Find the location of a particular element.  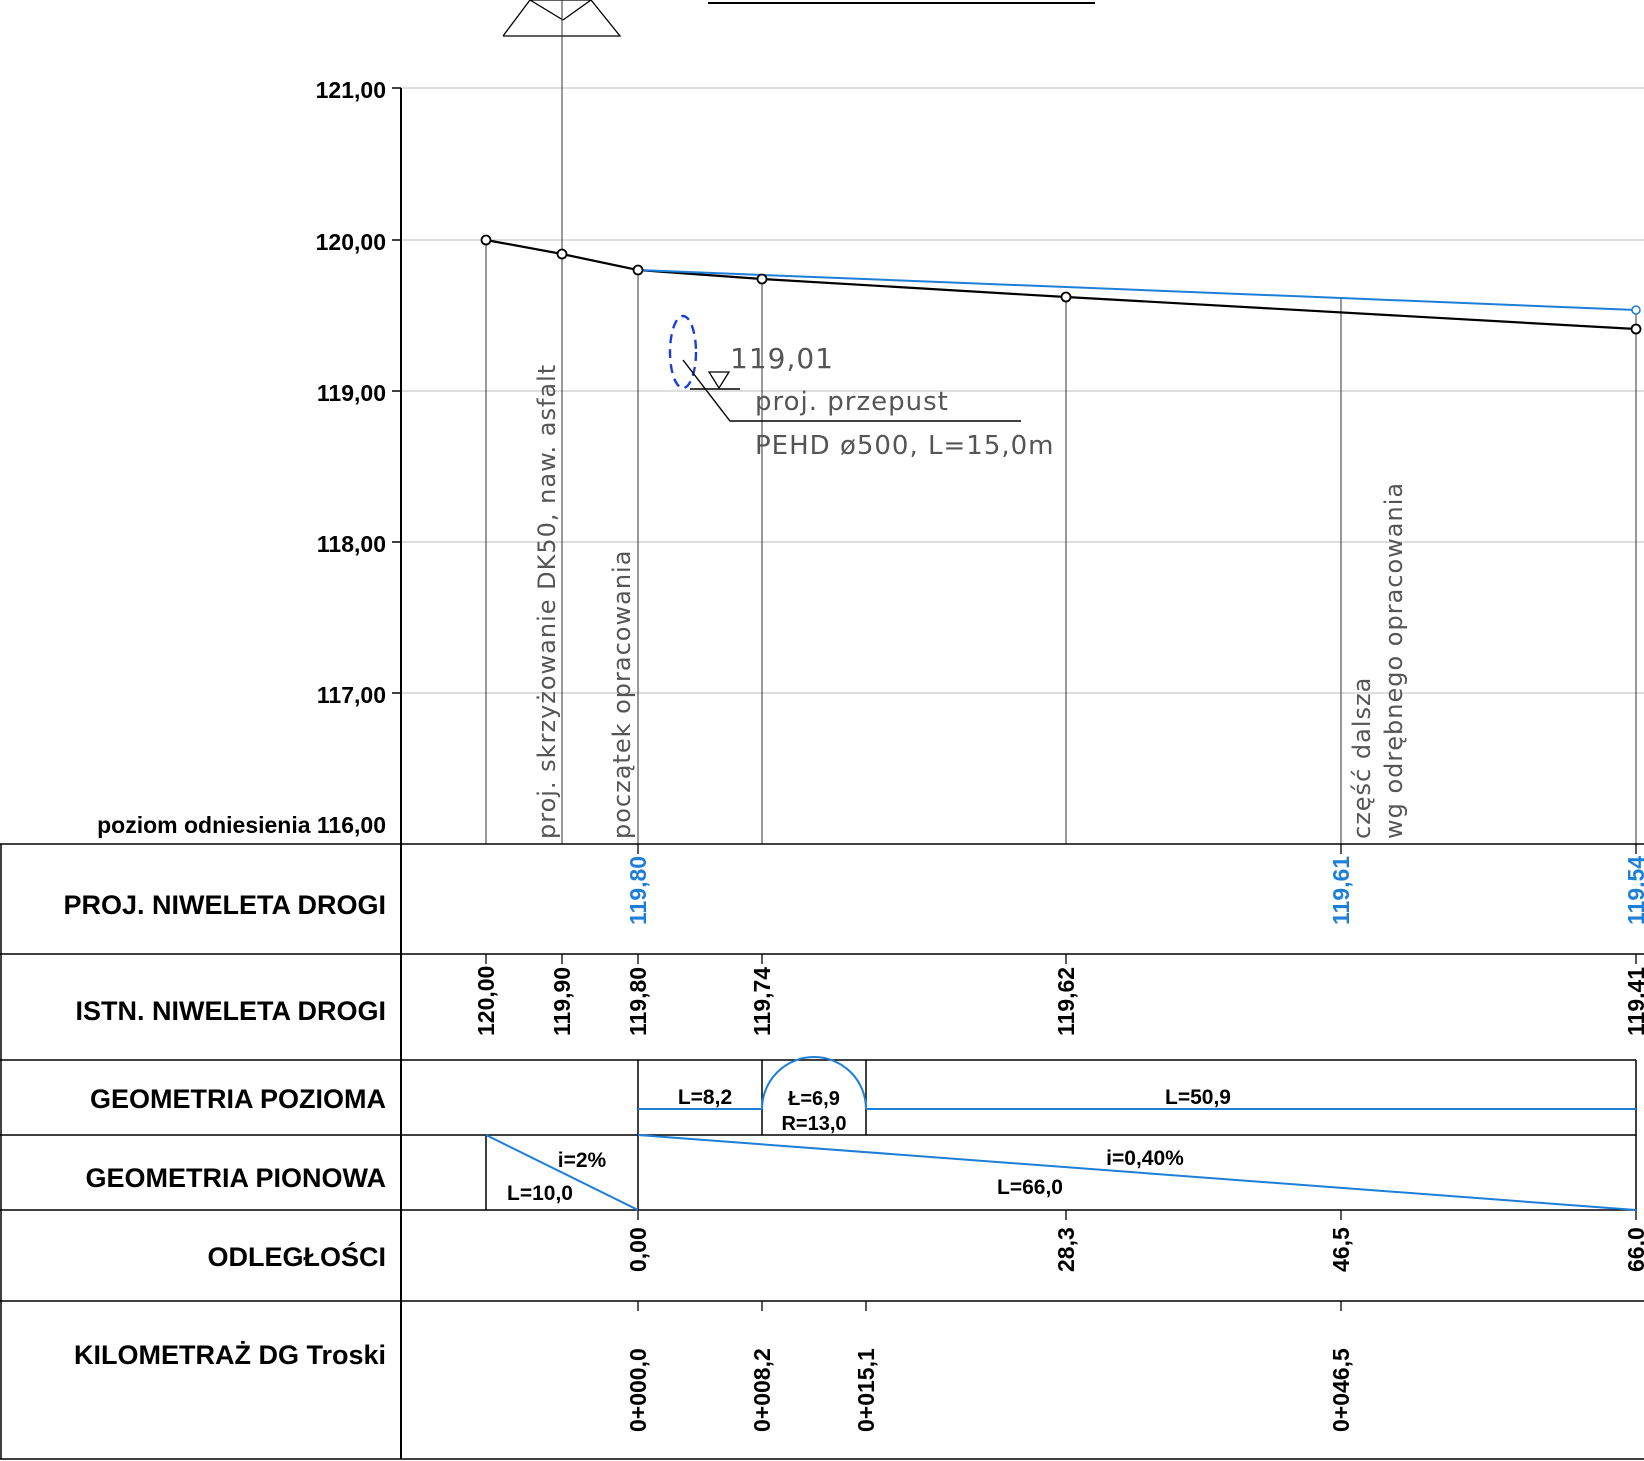

culvert-label-line1: proj. przepust is located at coordinates (852, 402).